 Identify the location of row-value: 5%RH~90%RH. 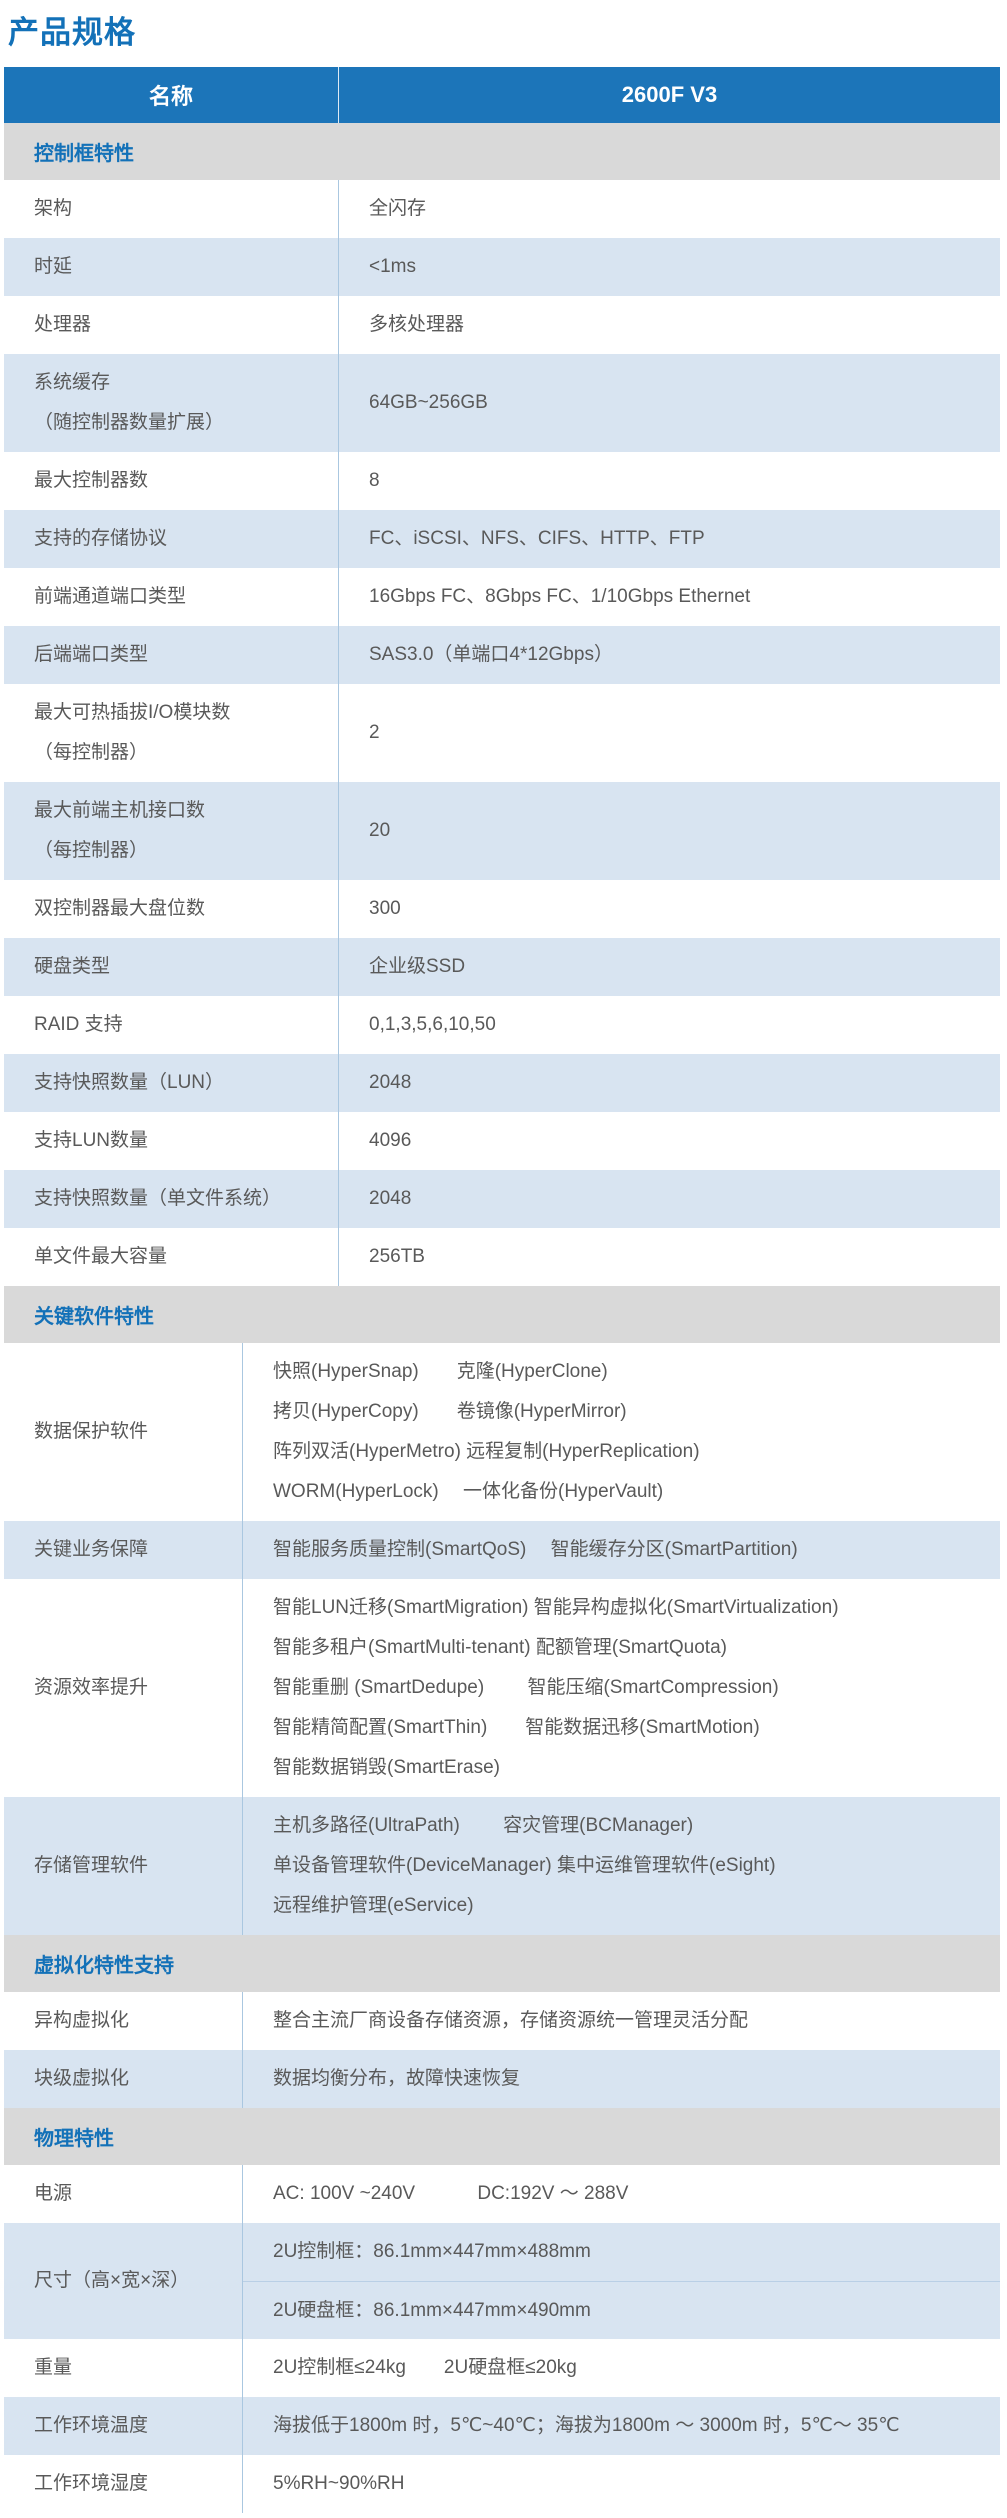
(621, 2484).